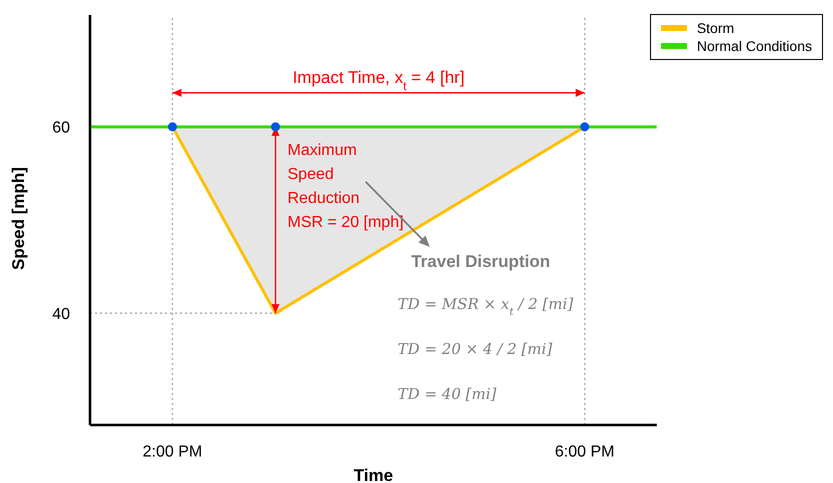 This screenshot has width=833, height=483. What do you see at coordinates (346, 186) in the screenshot?
I see `annotation: Maximum Speed Reduction MSR = 20 [mph]` at bounding box center [346, 186].